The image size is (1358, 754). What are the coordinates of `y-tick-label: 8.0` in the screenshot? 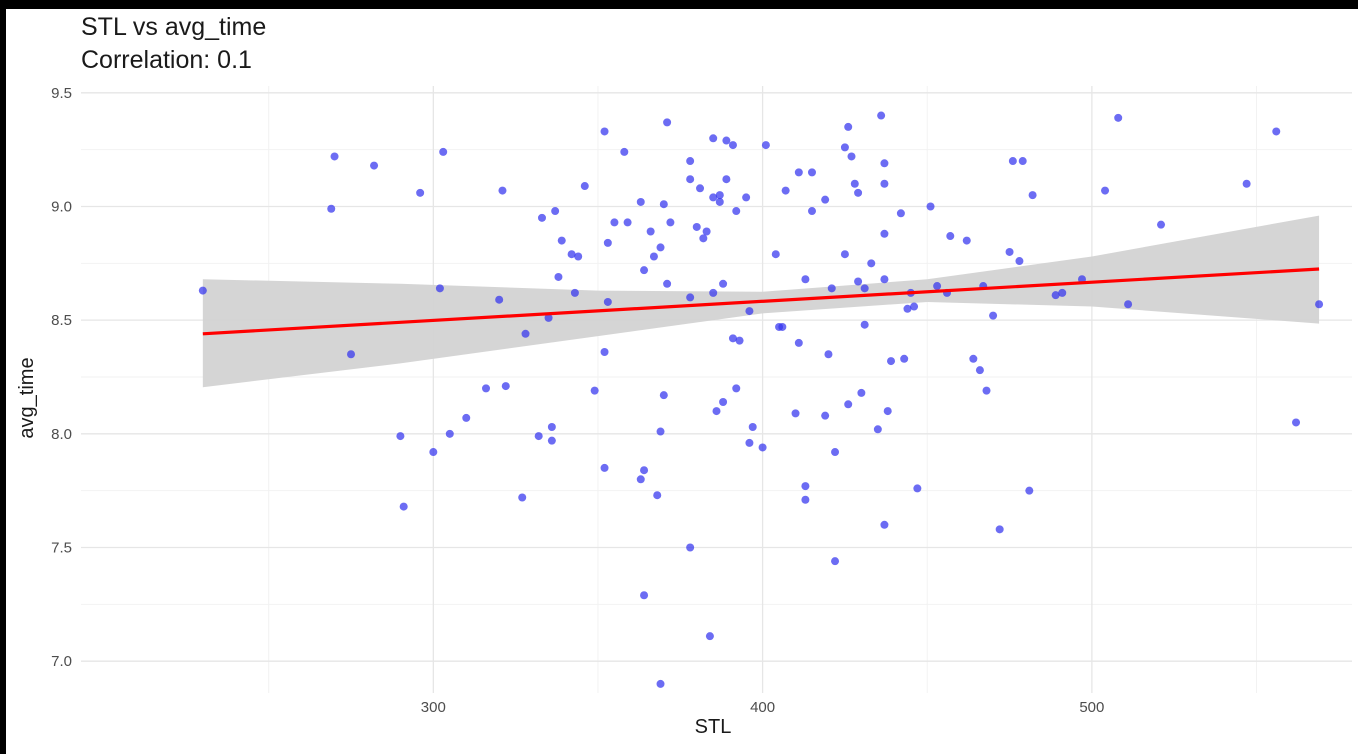 It's located at (61, 434).